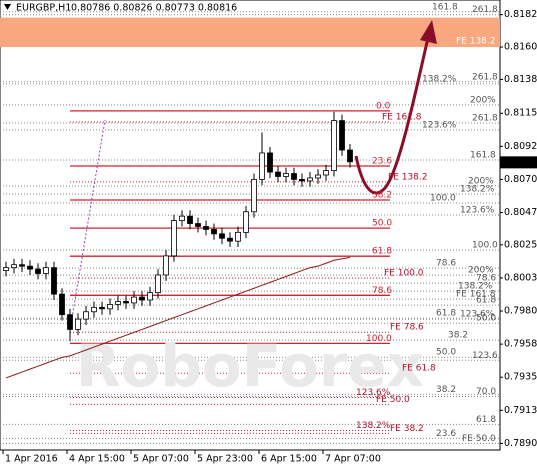 This screenshot has height=465, width=537. I want to click on watermark: RoboForex, so click(250, 366).